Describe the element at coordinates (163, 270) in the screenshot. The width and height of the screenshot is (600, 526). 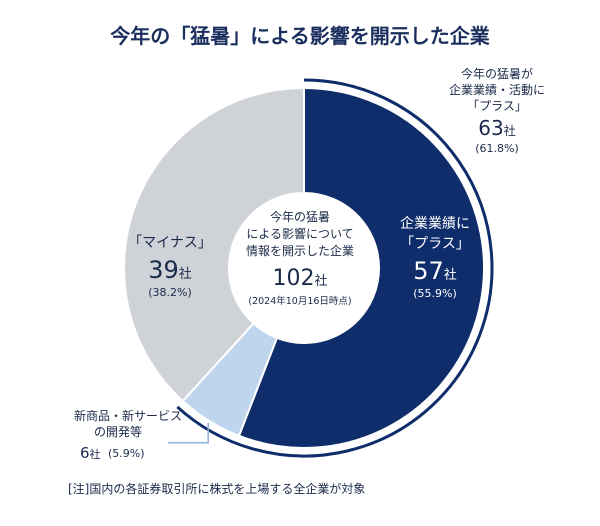
I see `minus-value-number: 39` at that location.